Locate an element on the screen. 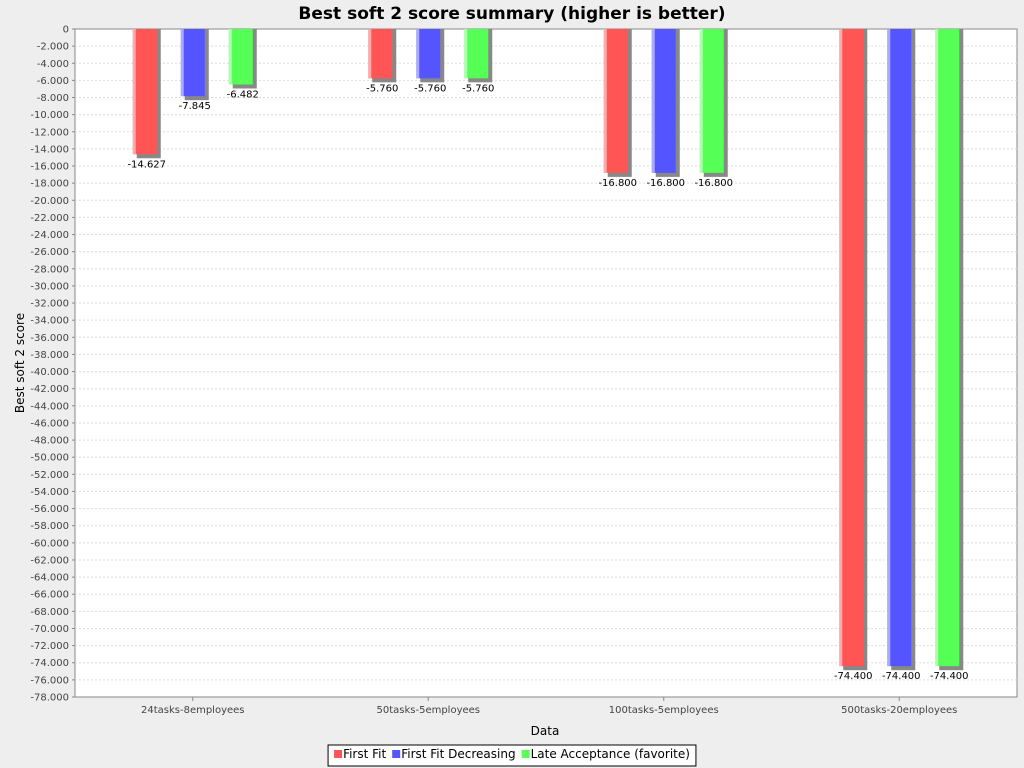 The height and width of the screenshot is (768, 1024). category-label: 24tasks-8employees is located at coordinates (193, 710).